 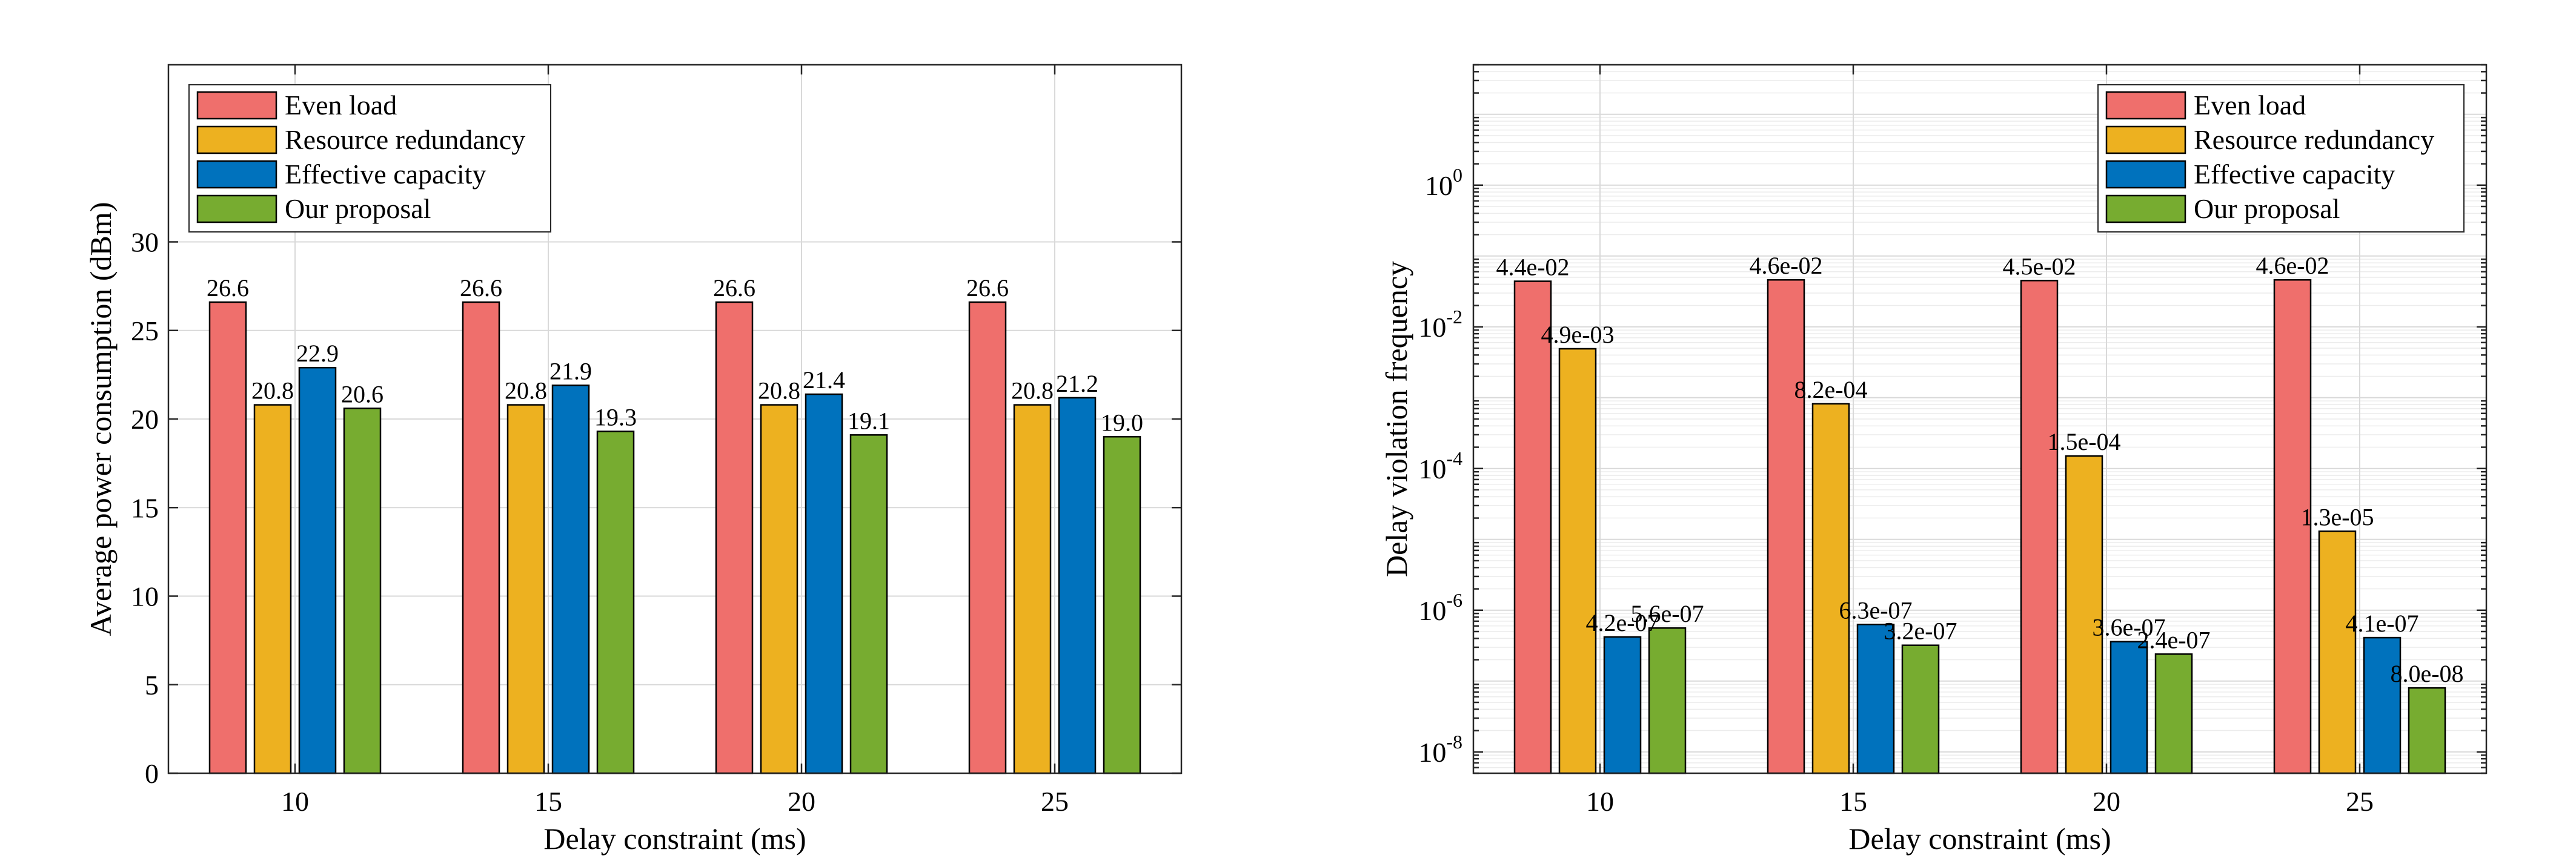 I want to click on data-label: 19.3, so click(x=615, y=417).